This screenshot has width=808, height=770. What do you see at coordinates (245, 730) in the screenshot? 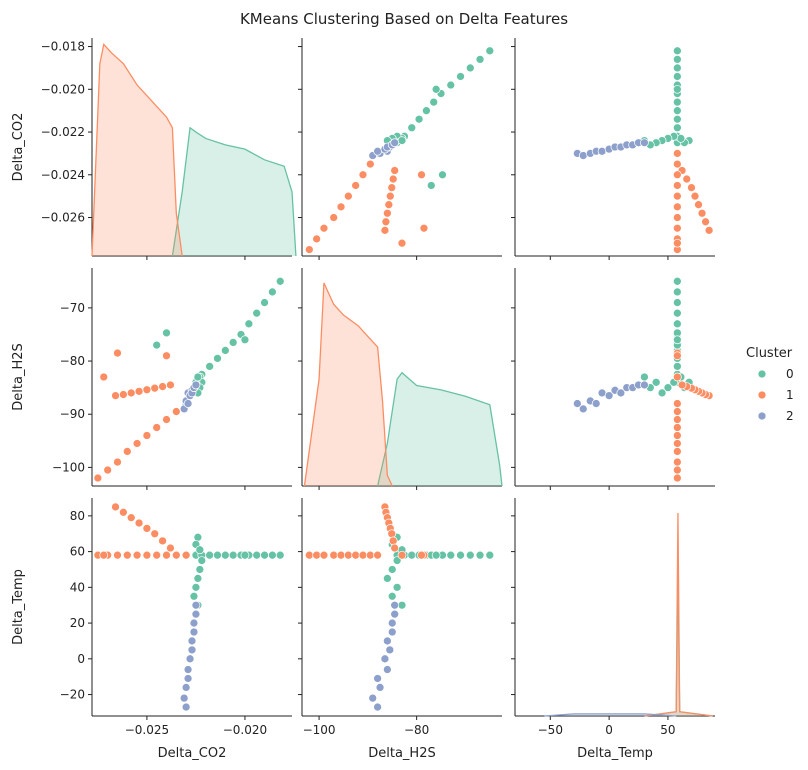
I see `x-tick-label: −0.020` at bounding box center [245, 730].